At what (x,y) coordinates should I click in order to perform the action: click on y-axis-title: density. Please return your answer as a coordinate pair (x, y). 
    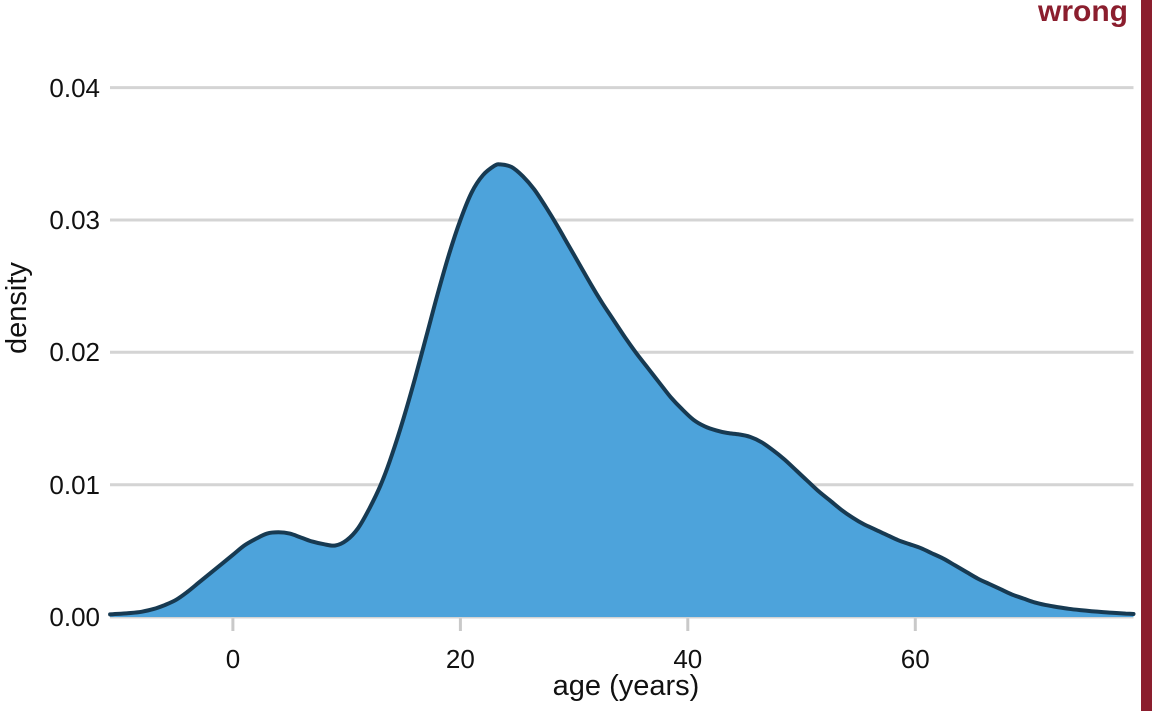
    Looking at the image, I should click on (17, 308).